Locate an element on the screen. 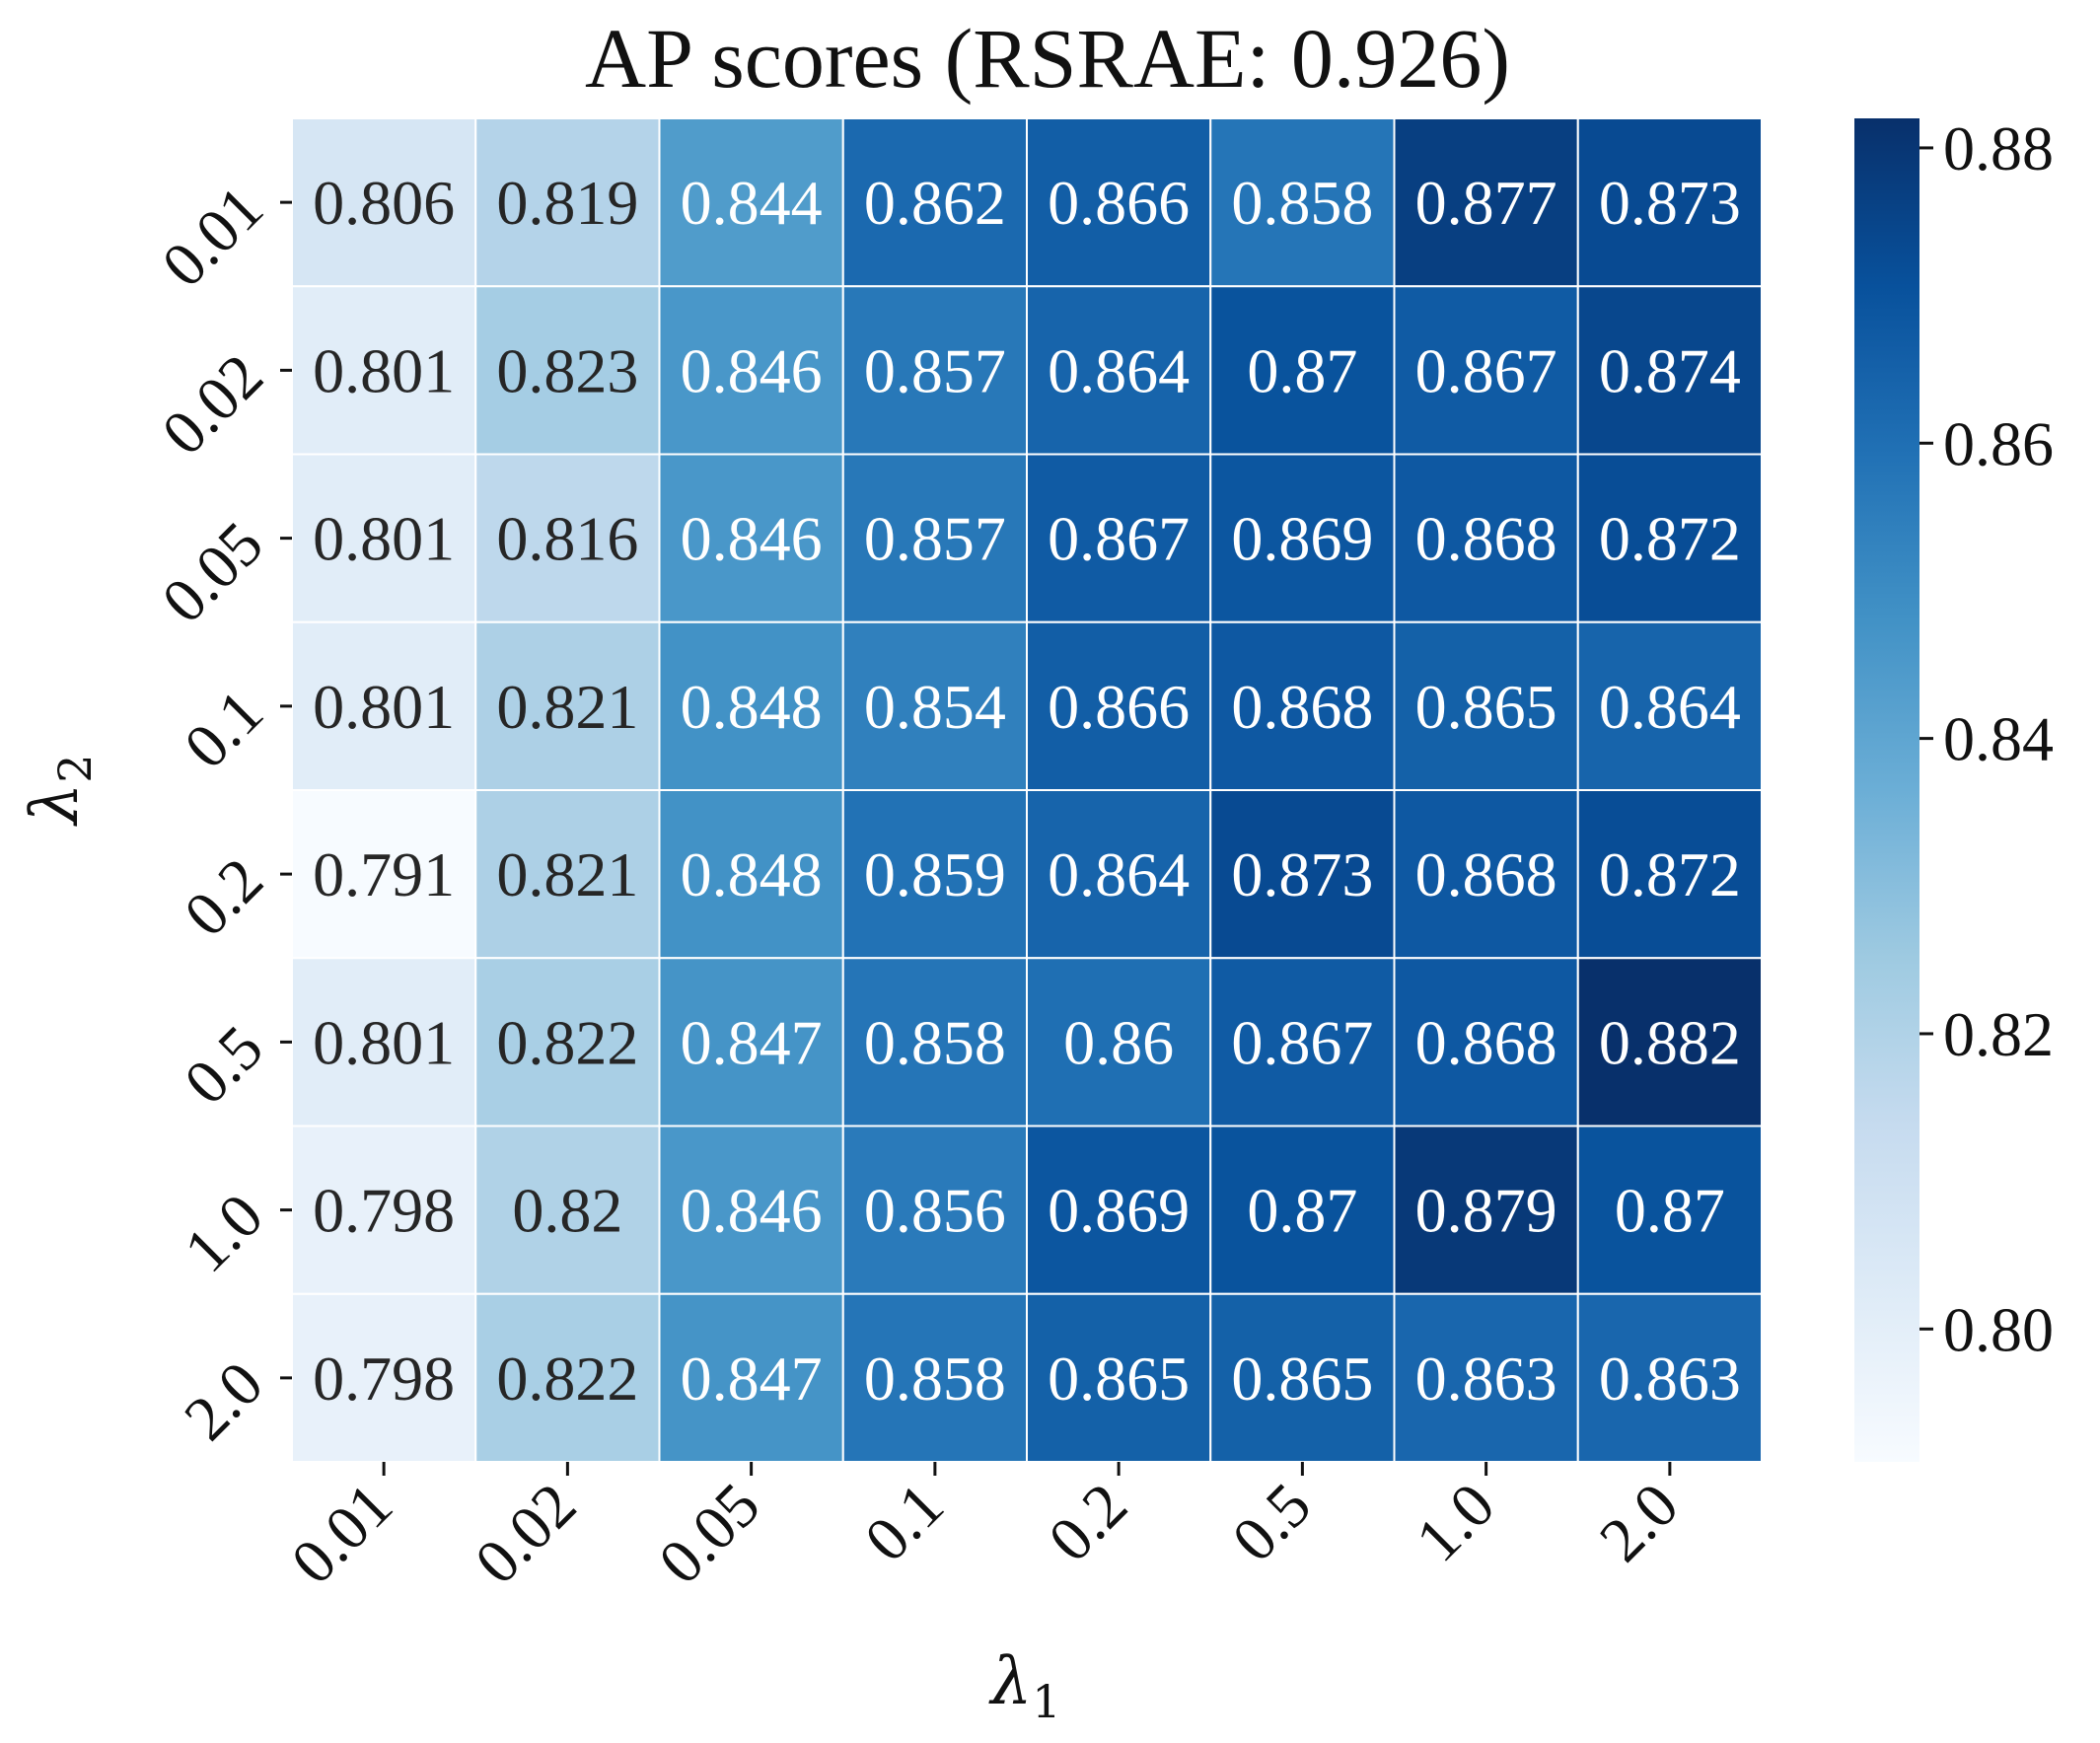 The image size is (2100, 1743). colorbar: 0.80 0.82 0.84 0.86 0.88 is located at coordinates (1954, 787).